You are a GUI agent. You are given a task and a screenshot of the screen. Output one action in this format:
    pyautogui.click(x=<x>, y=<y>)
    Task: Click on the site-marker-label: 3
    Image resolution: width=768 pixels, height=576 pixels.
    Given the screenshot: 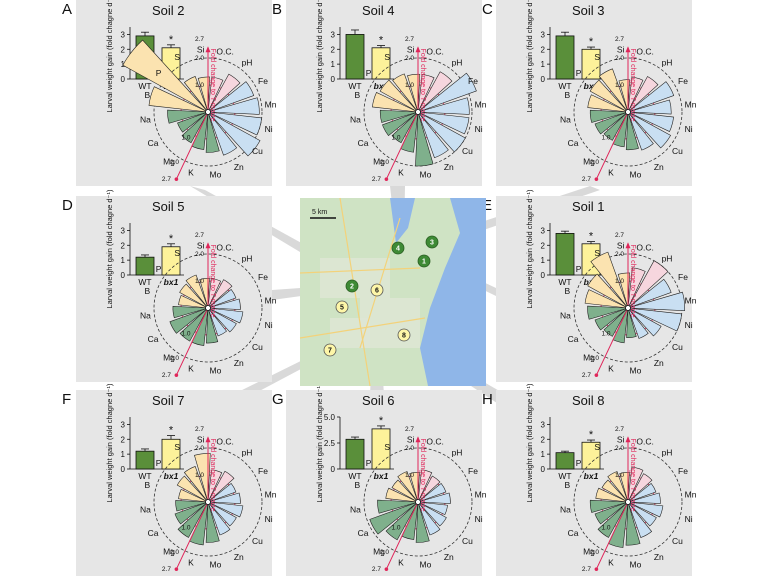 What is the action you would take?
    pyautogui.click(x=432, y=243)
    